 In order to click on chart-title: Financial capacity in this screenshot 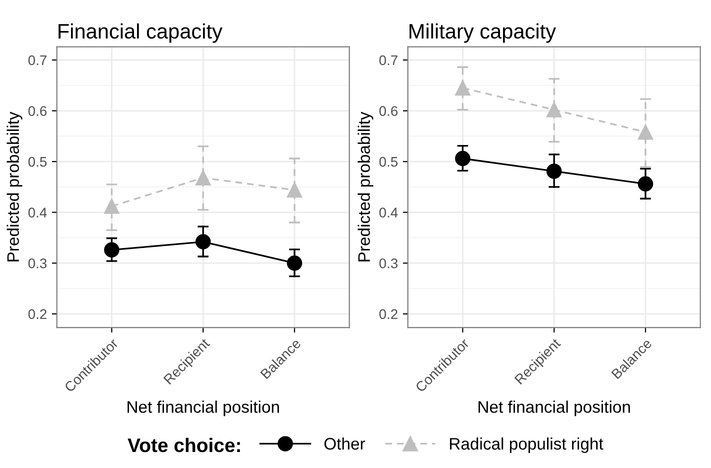, I will do `click(140, 33)`.